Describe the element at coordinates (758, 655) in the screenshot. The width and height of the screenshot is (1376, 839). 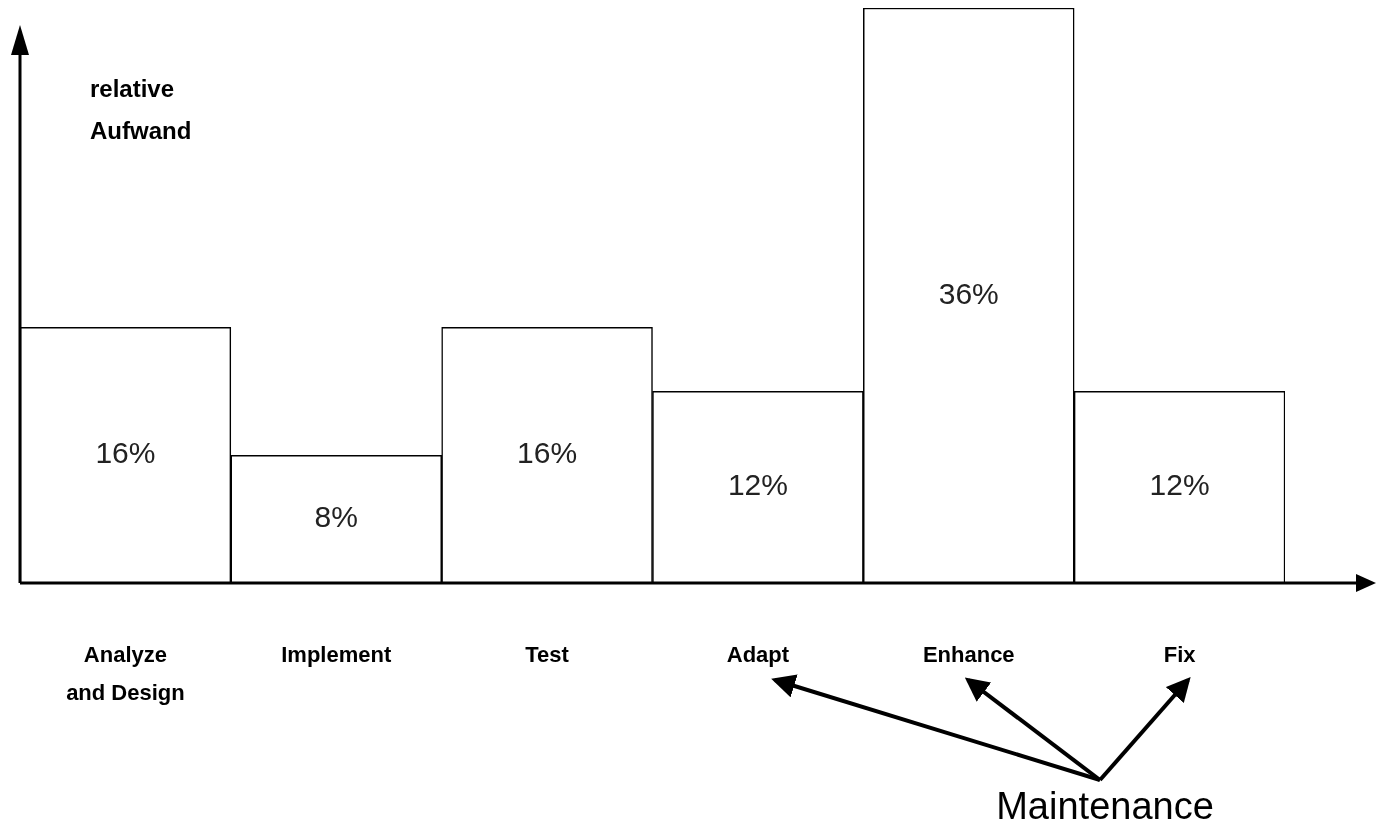
I see `x-tick-label: Adapt` at that location.